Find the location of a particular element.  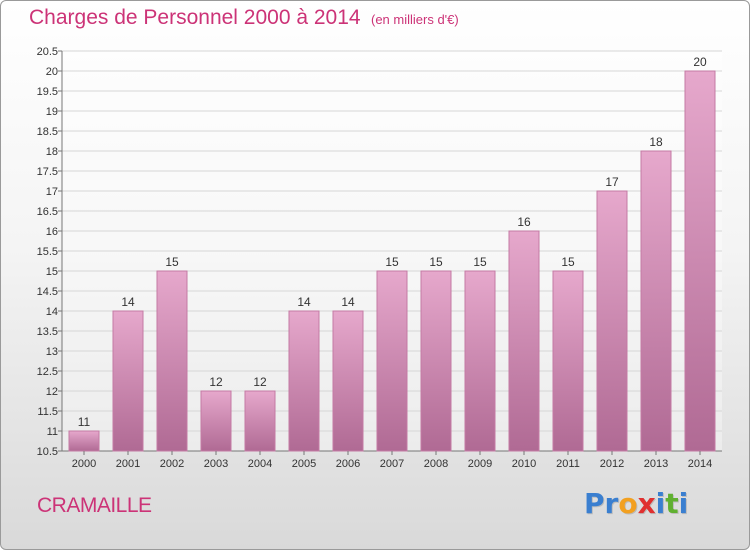

y-tick-label: 14.5 is located at coordinates (47, 292).